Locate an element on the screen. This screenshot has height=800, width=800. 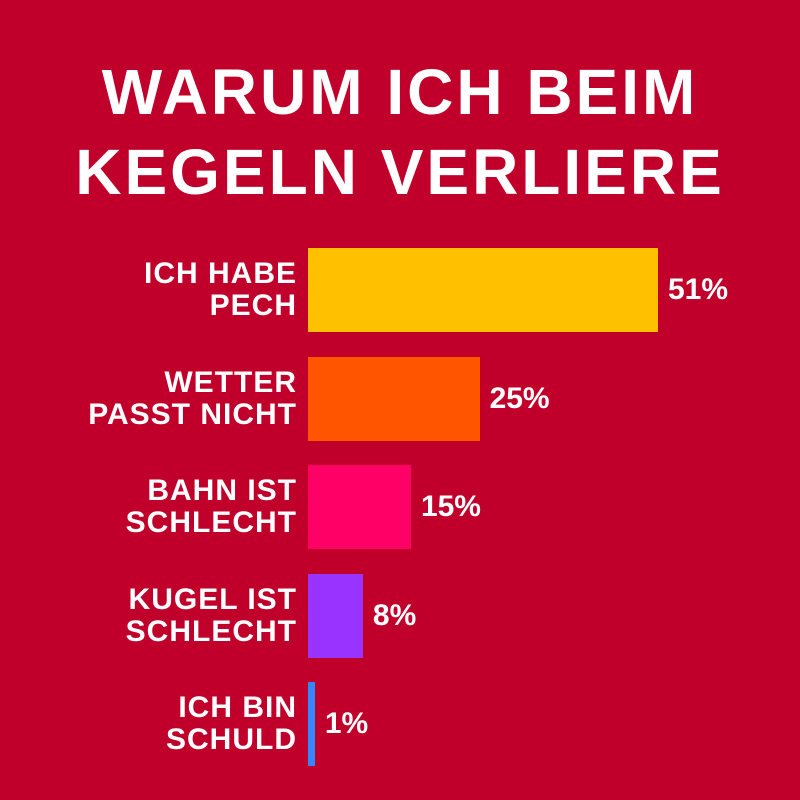
value-label: 15% is located at coordinates (450, 506).